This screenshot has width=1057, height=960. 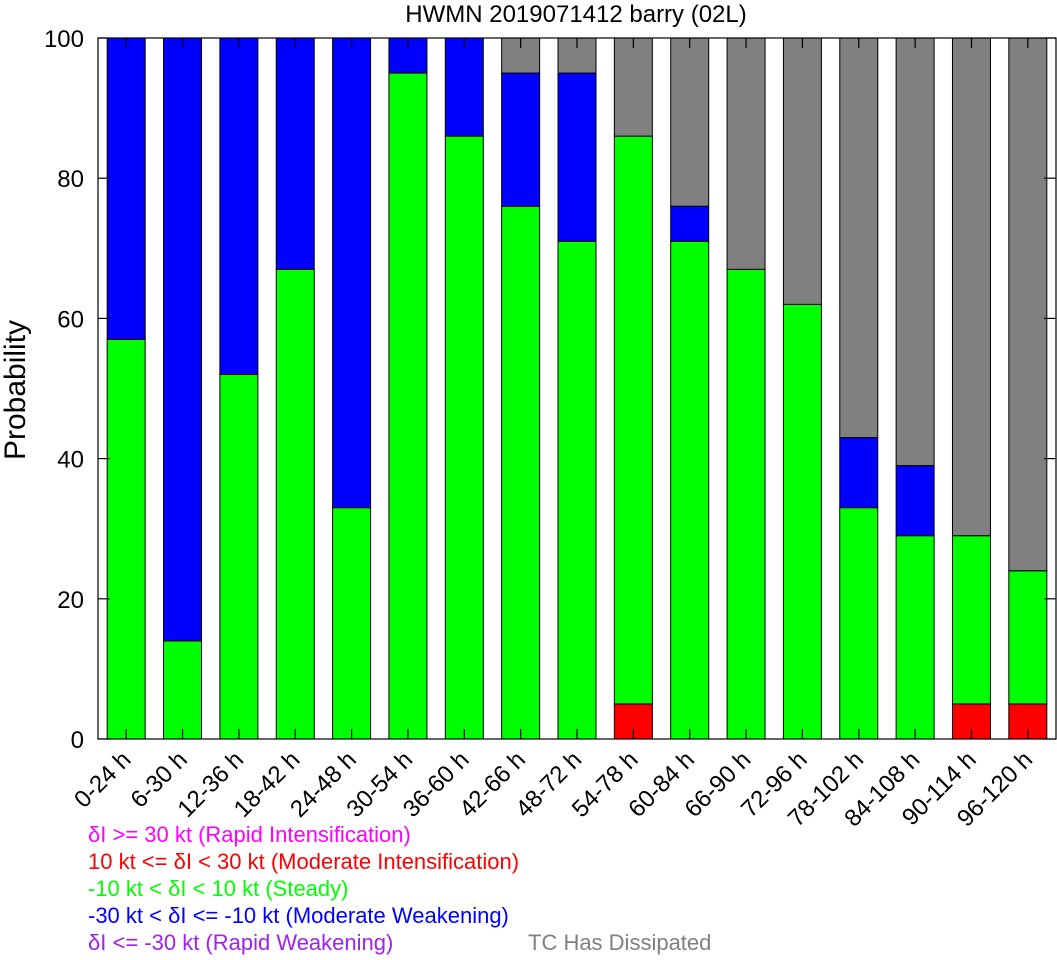 What do you see at coordinates (102, 779) in the screenshot?
I see `x-tick-label-0-24-h: 0-24 h` at bounding box center [102, 779].